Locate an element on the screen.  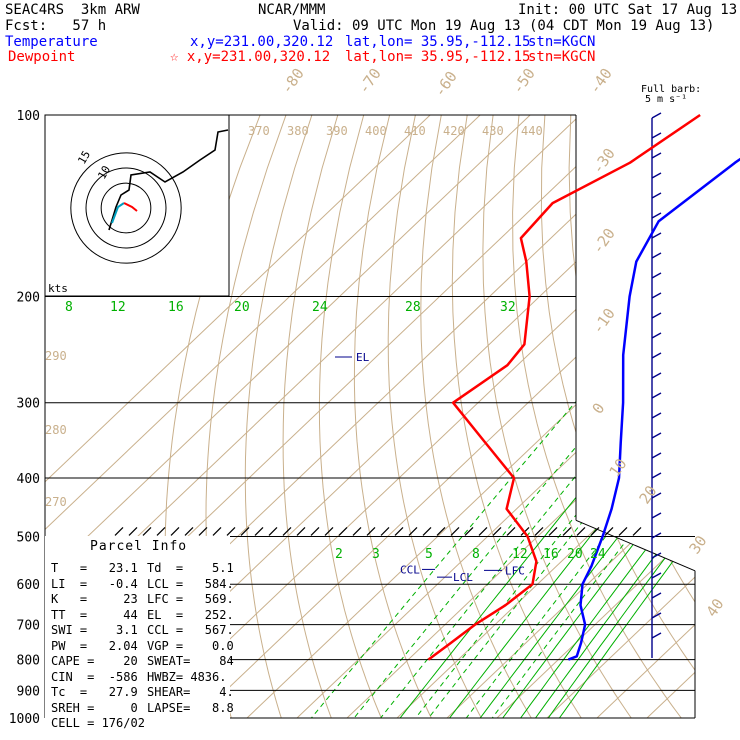
isotherm-line is located at coordinates (645, 416).